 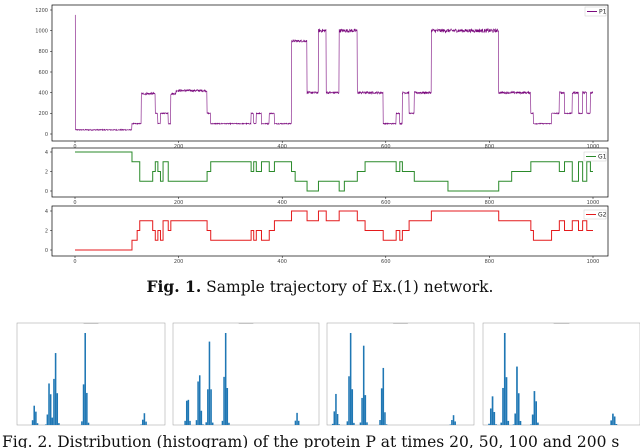 I want to click on axes-frame-g2, so click(x=330, y=231).